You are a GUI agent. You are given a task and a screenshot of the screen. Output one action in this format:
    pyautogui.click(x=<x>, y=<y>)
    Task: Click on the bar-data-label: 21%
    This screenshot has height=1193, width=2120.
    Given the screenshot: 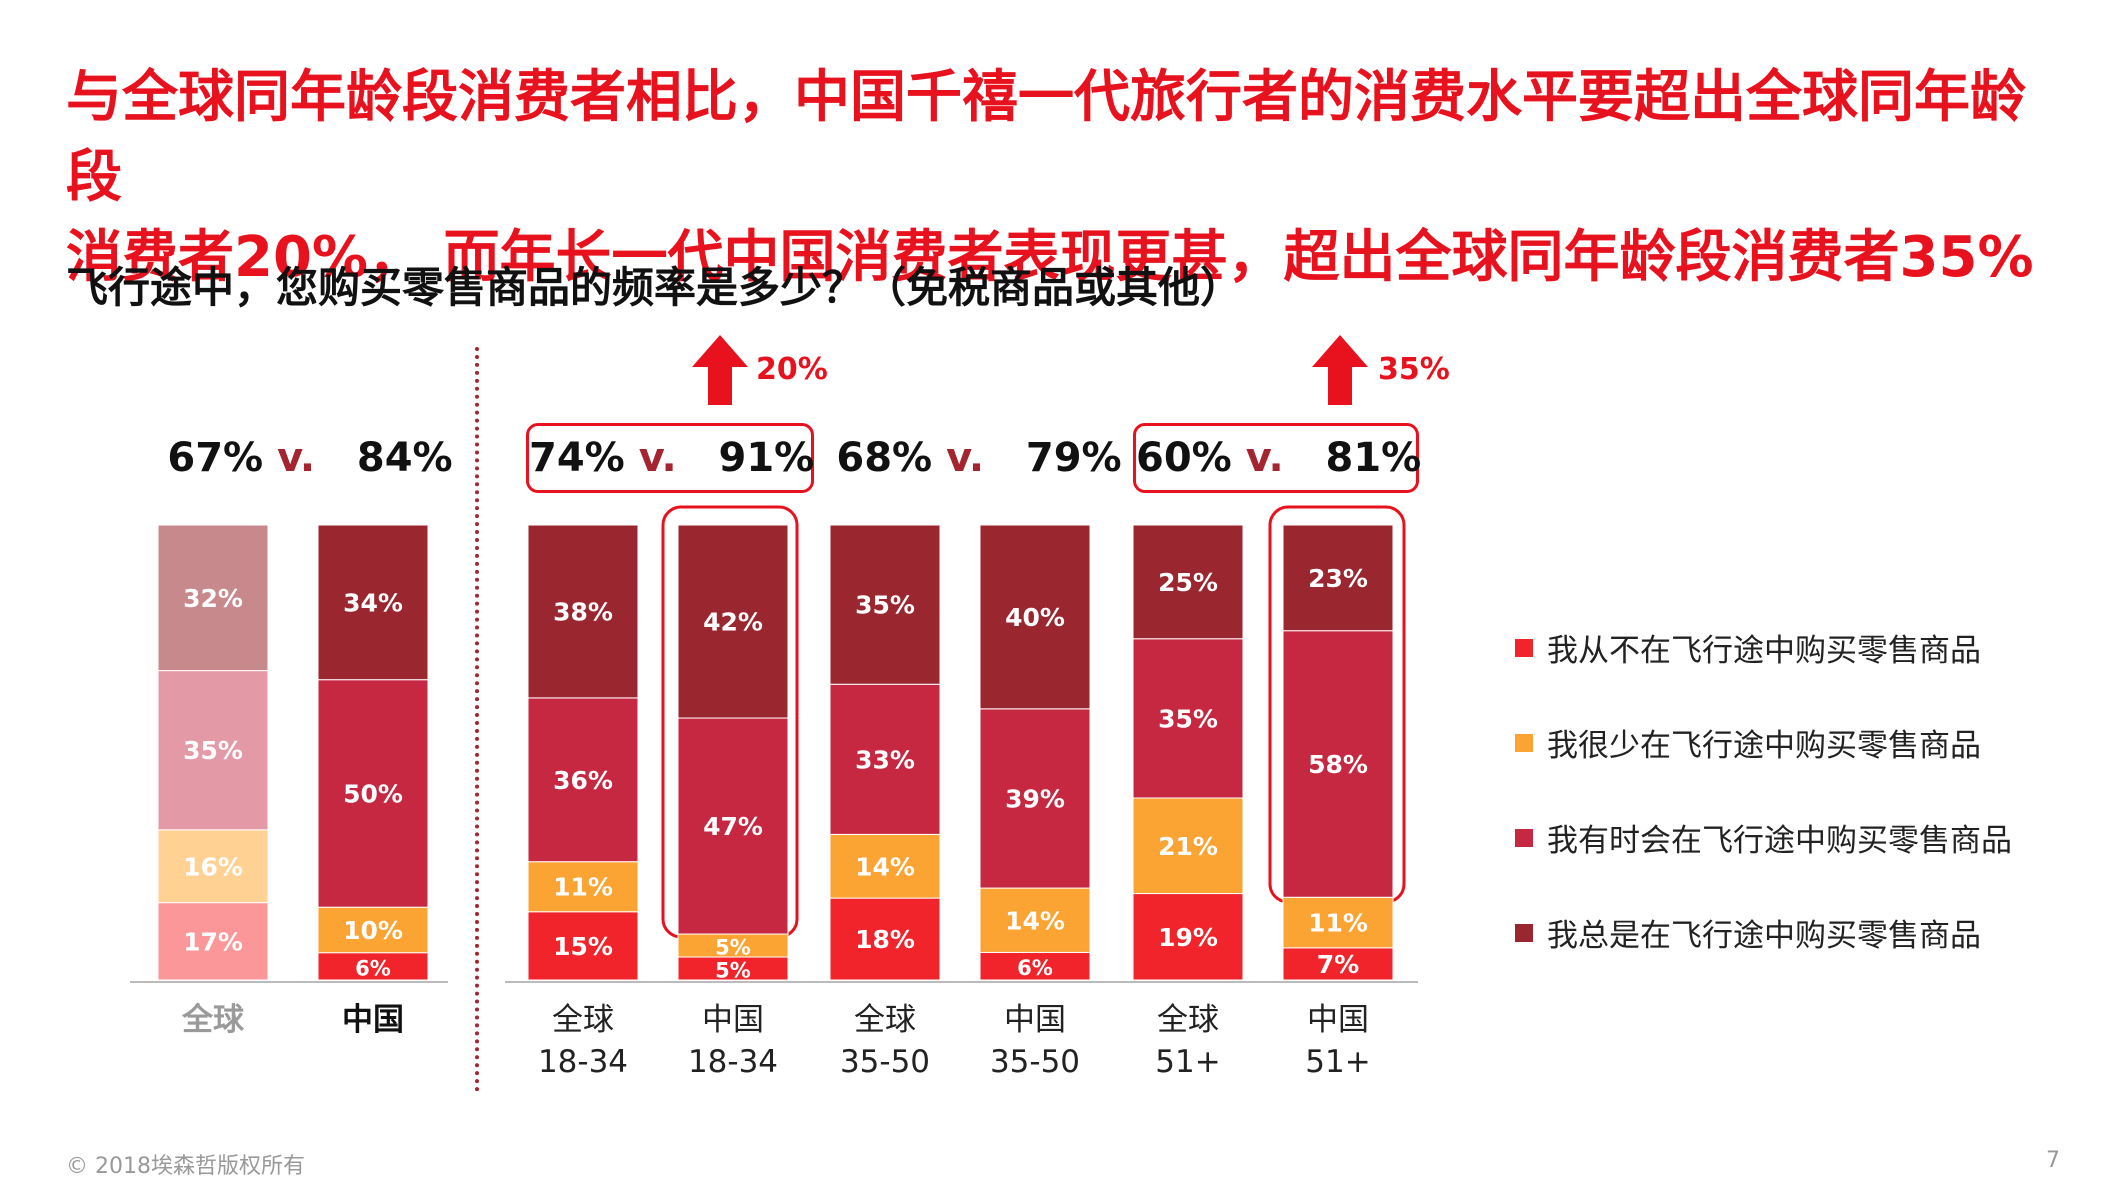 What is the action you would take?
    pyautogui.click(x=1188, y=846)
    